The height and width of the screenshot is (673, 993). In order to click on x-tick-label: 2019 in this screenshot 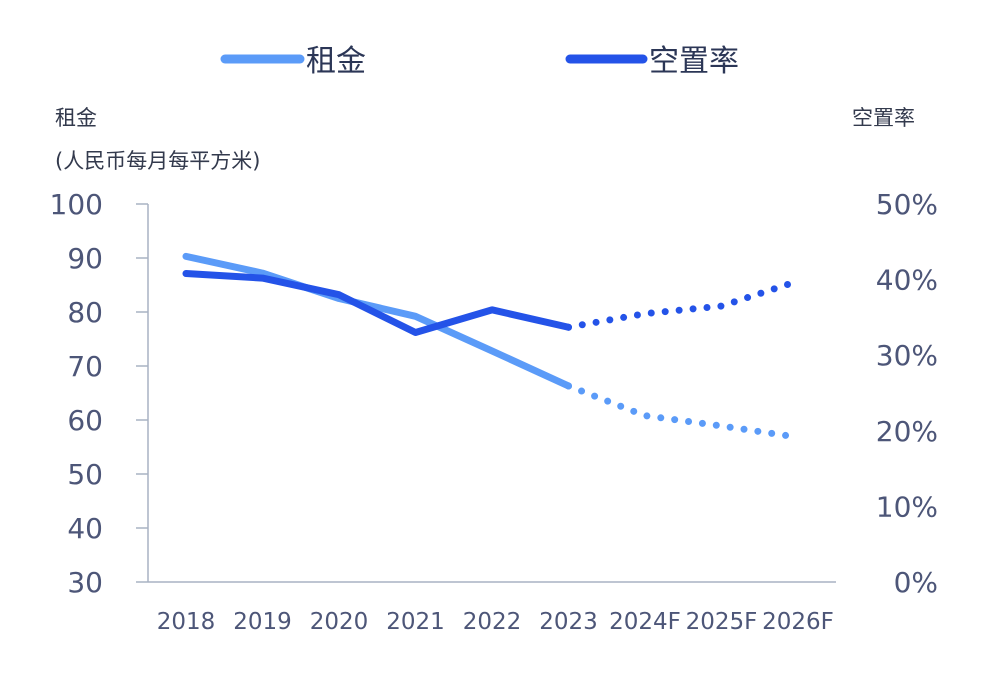, I will do `click(262, 622)`.